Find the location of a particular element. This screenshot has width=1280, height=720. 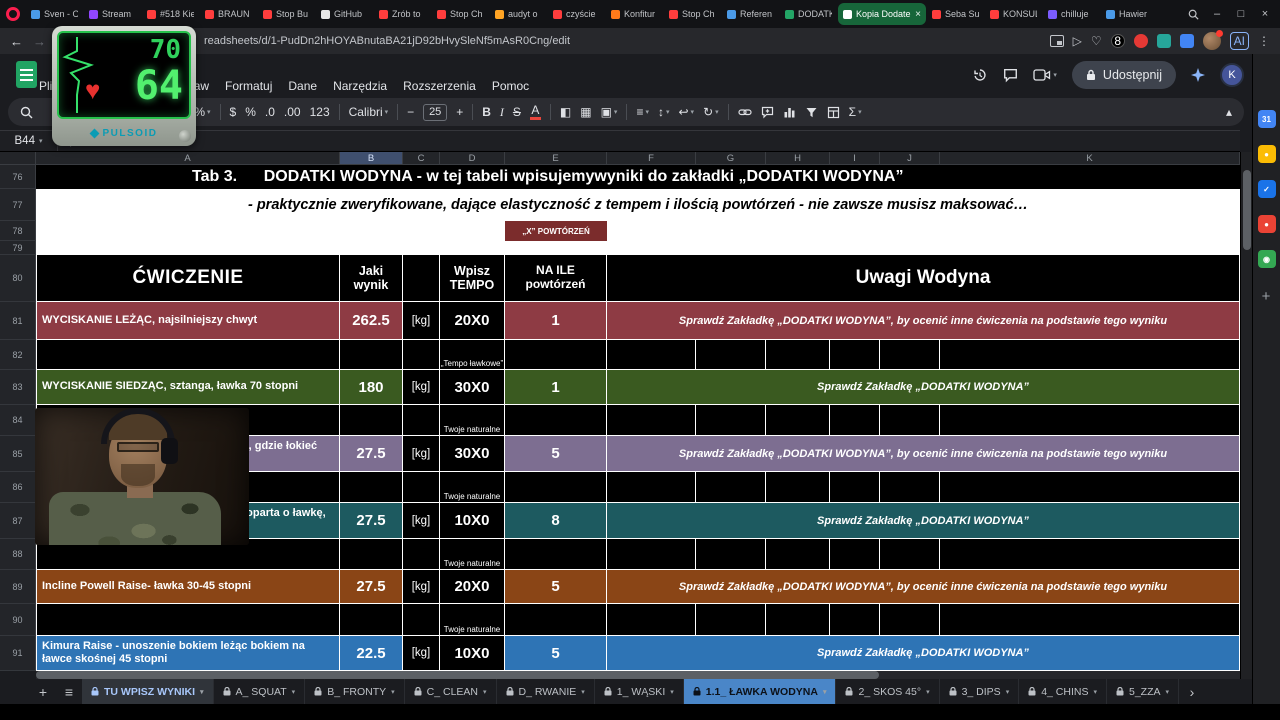

row-header: 90 is located at coordinates (18, 620).